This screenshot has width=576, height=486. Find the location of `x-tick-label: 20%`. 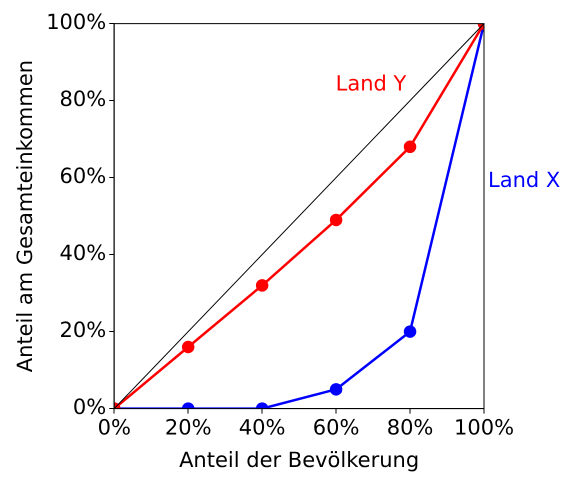

x-tick-label: 20% is located at coordinates (188, 428).